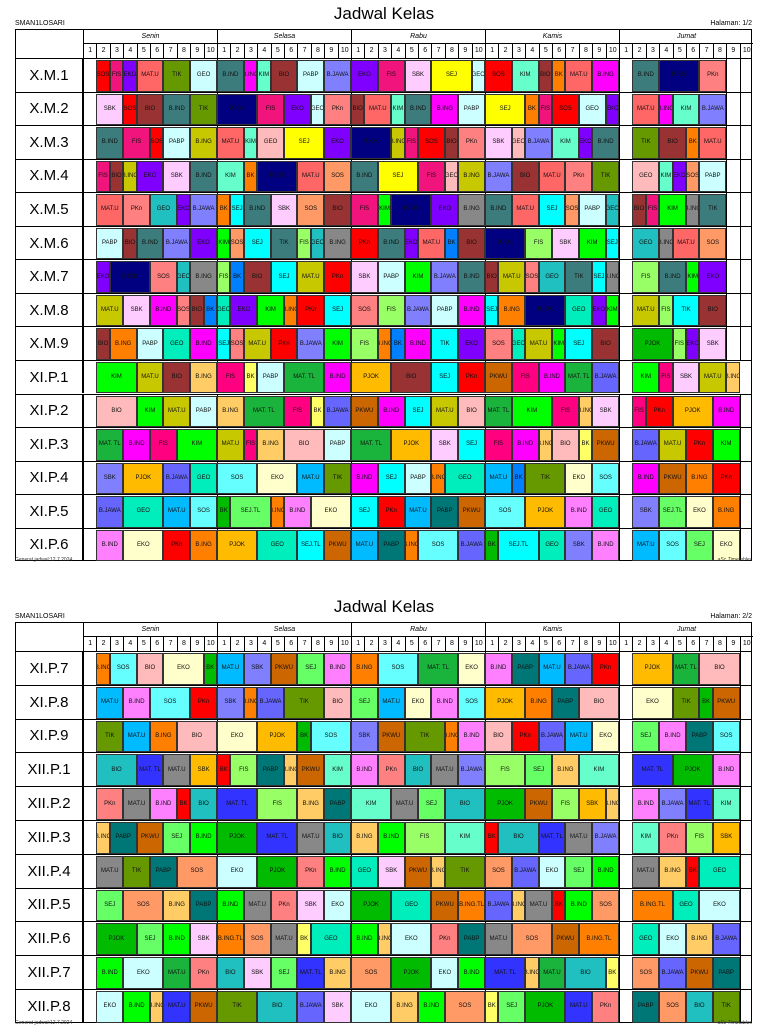 This screenshot has width=768, height=1026. What do you see at coordinates (672, 512) in the screenshot?
I see `lesson-cell: SEJ.TL` at bounding box center [672, 512].